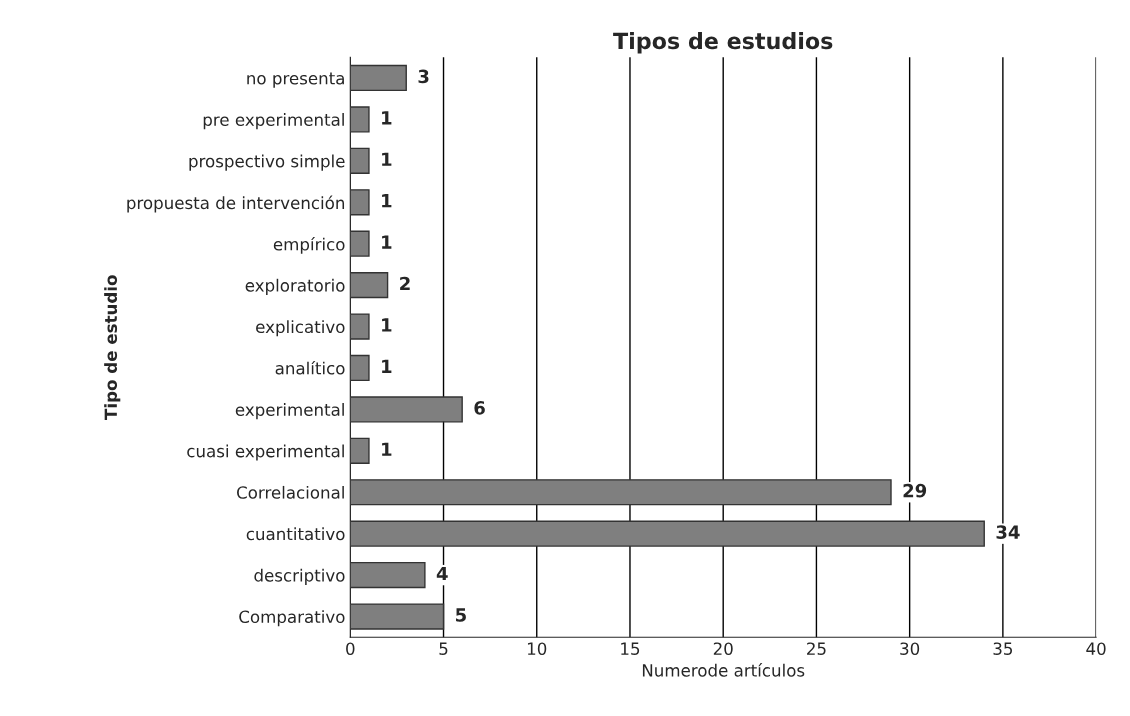 The image size is (1130, 716). Describe the element at coordinates (299, 576) in the screenshot. I see `y-tick-label: descriptivo` at that location.